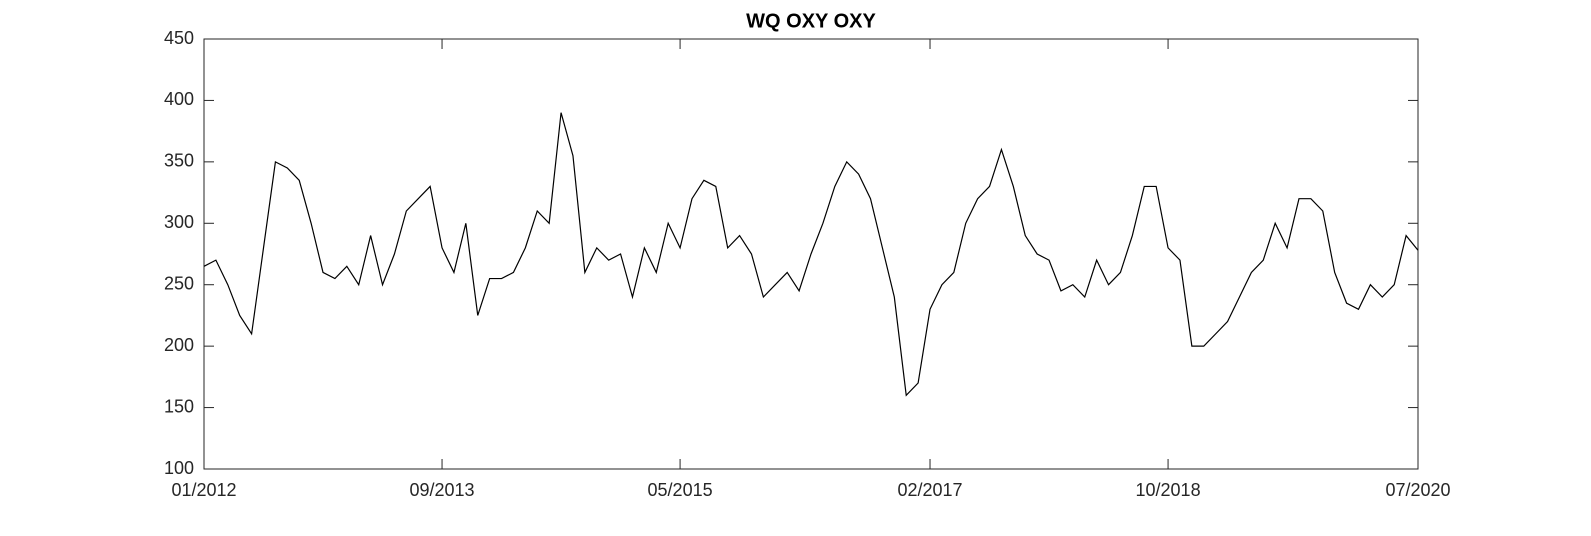  Describe the element at coordinates (179, 161) in the screenshot. I see `y-tick-label: 350` at that location.